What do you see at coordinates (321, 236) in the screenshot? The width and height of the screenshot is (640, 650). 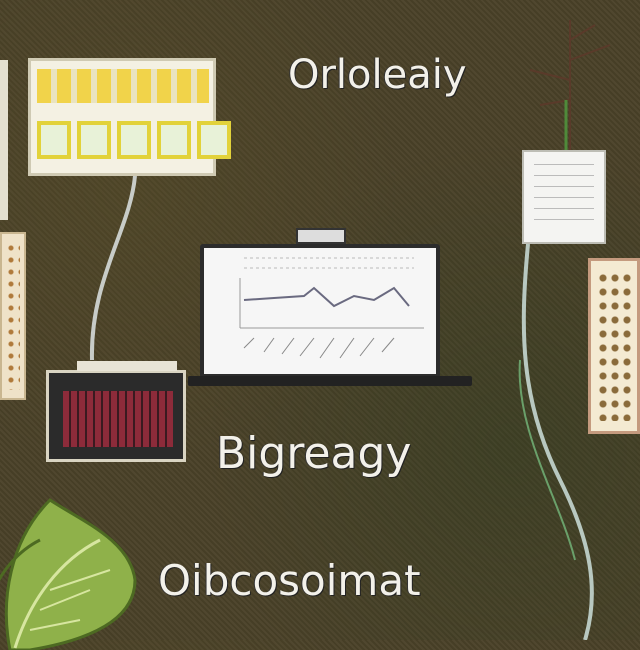 I see `laptop-clip` at bounding box center [321, 236].